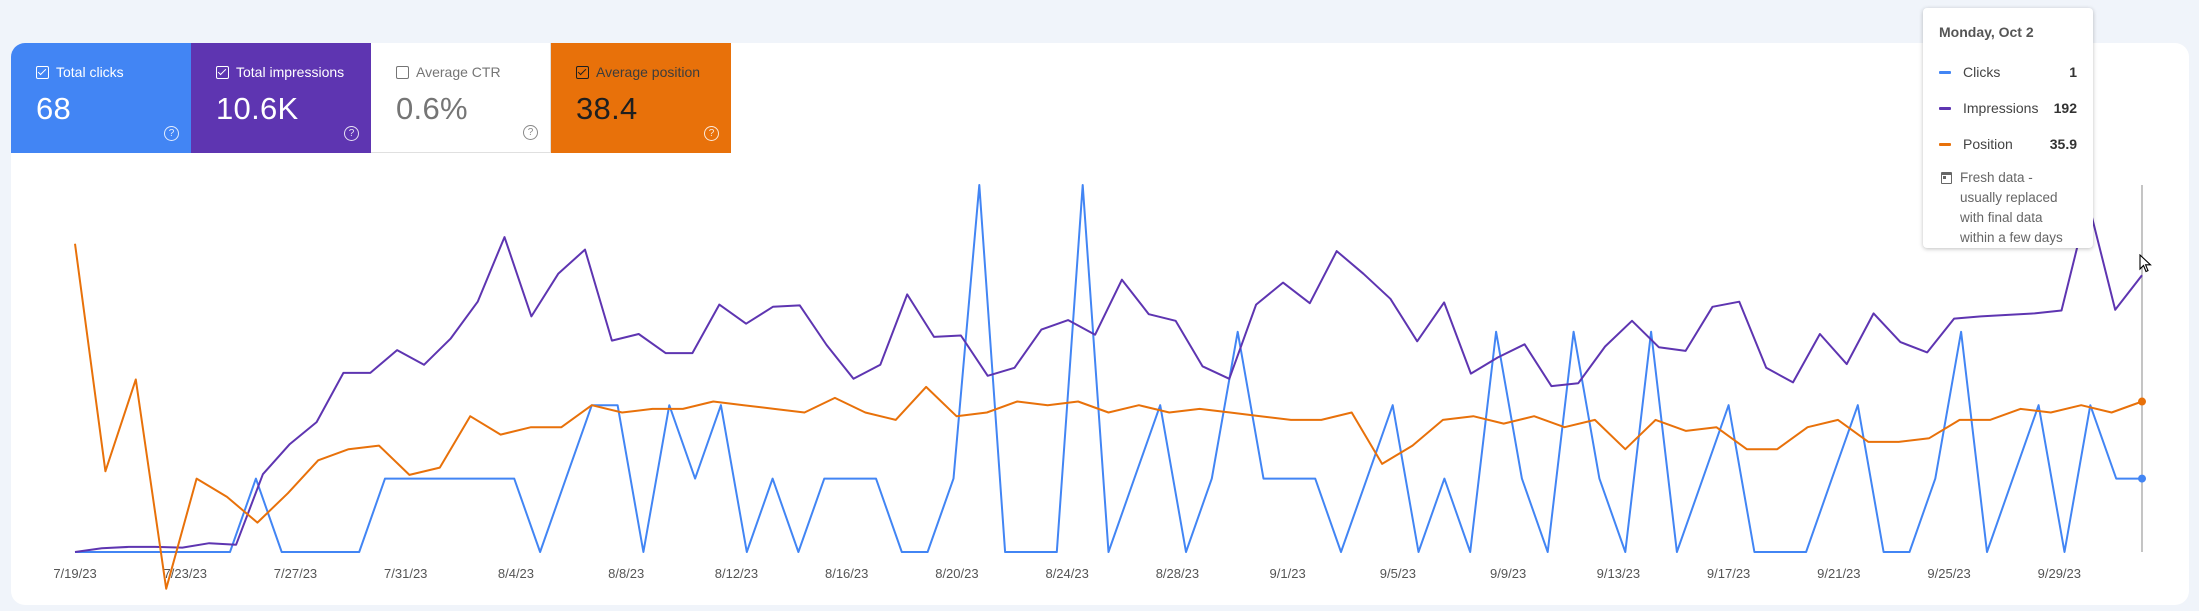 This screenshot has height=611, width=2199. I want to click on tooltip-row-value: 192, so click(2065, 108).